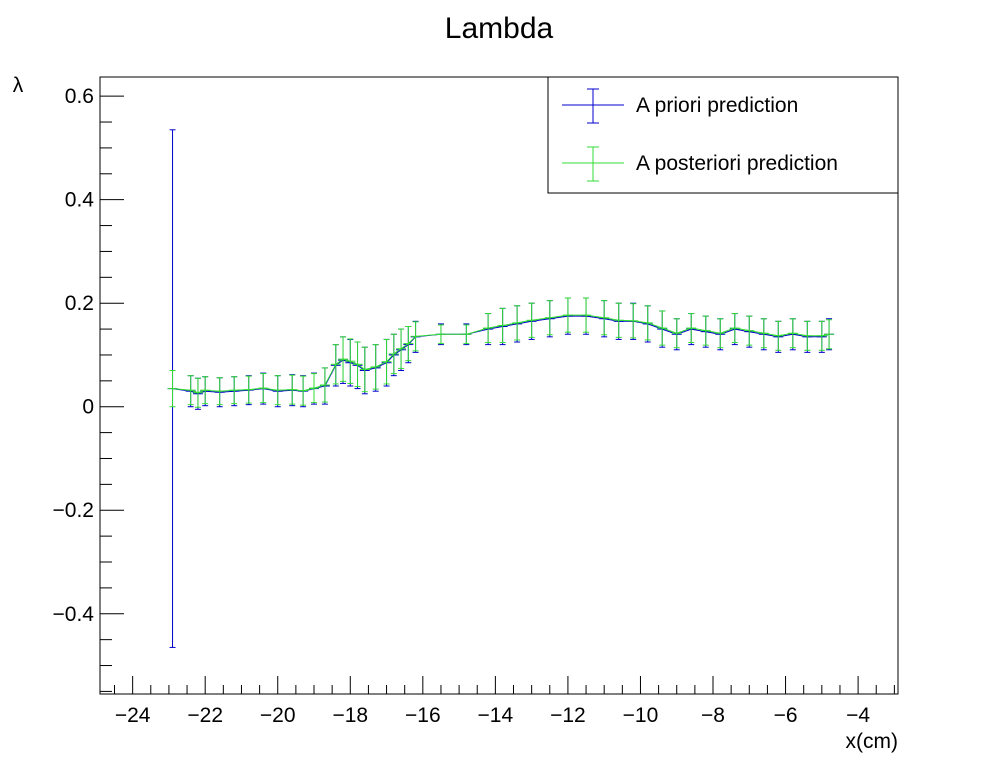 The height and width of the screenshot is (774, 998). What do you see at coordinates (350, 715) in the screenshot?
I see `x-tick-label: −18` at bounding box center [350, 715].